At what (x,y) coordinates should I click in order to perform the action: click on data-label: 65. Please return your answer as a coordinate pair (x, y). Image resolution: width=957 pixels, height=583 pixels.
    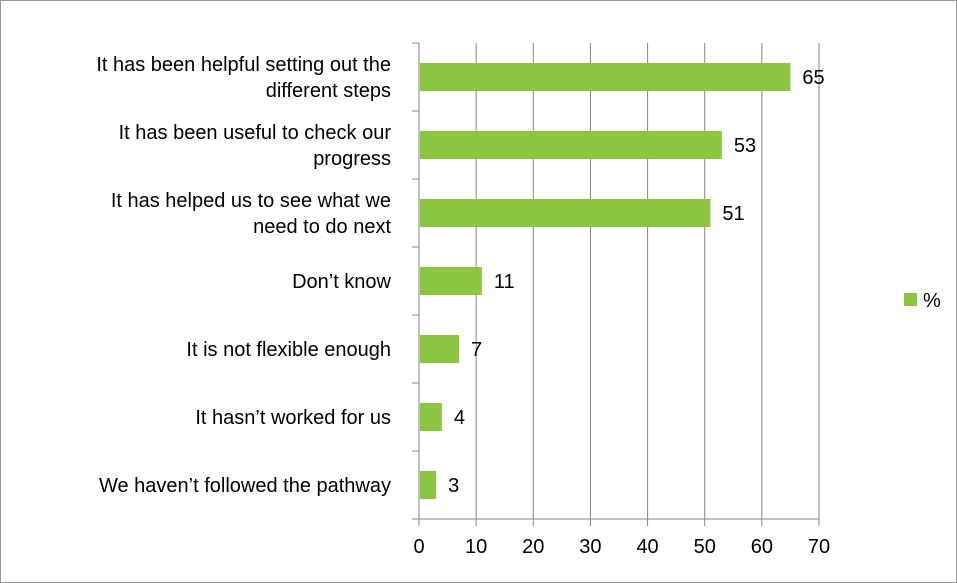
    Looking at the image, I should click on (813, 78).